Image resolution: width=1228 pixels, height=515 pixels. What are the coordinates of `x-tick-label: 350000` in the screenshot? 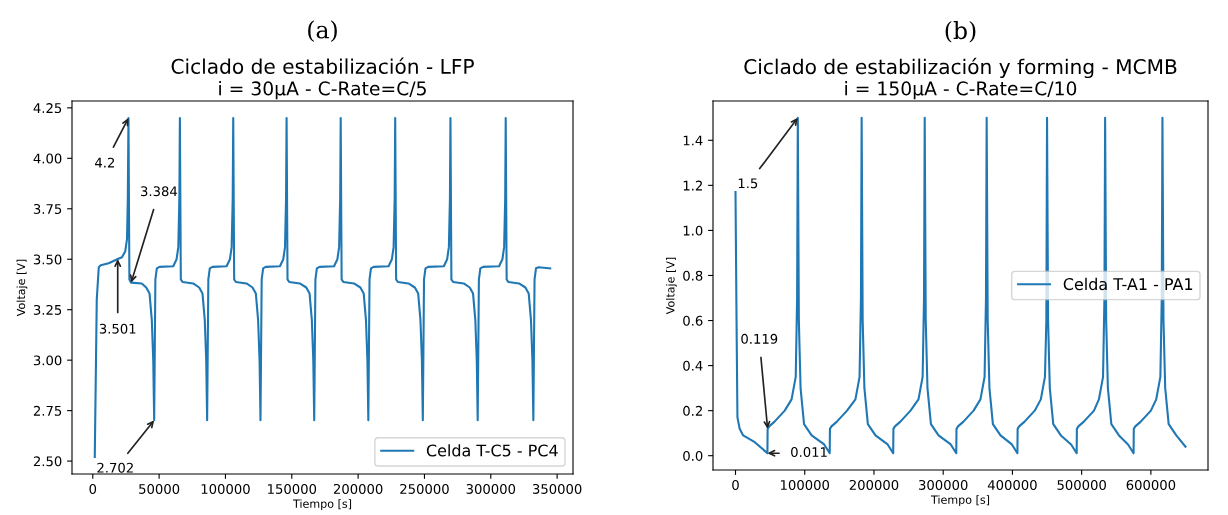 It's located at (557, 488).